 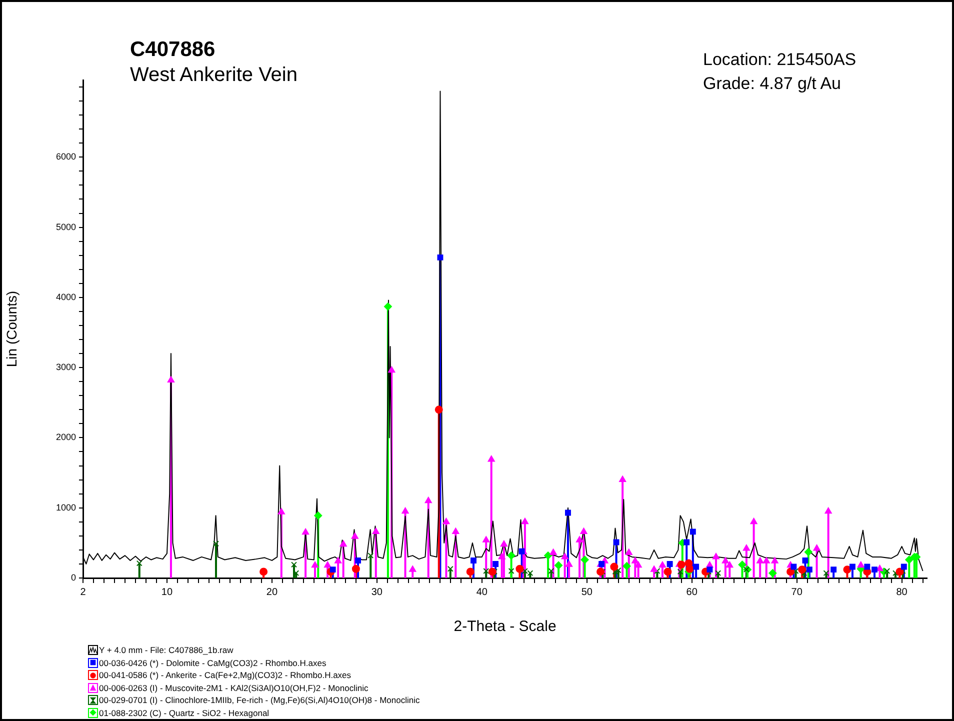 What do you see at coordinates (779, 60) in the screenshot?
I see `text: Location: 215450AS` at bounding box center [779, 60].